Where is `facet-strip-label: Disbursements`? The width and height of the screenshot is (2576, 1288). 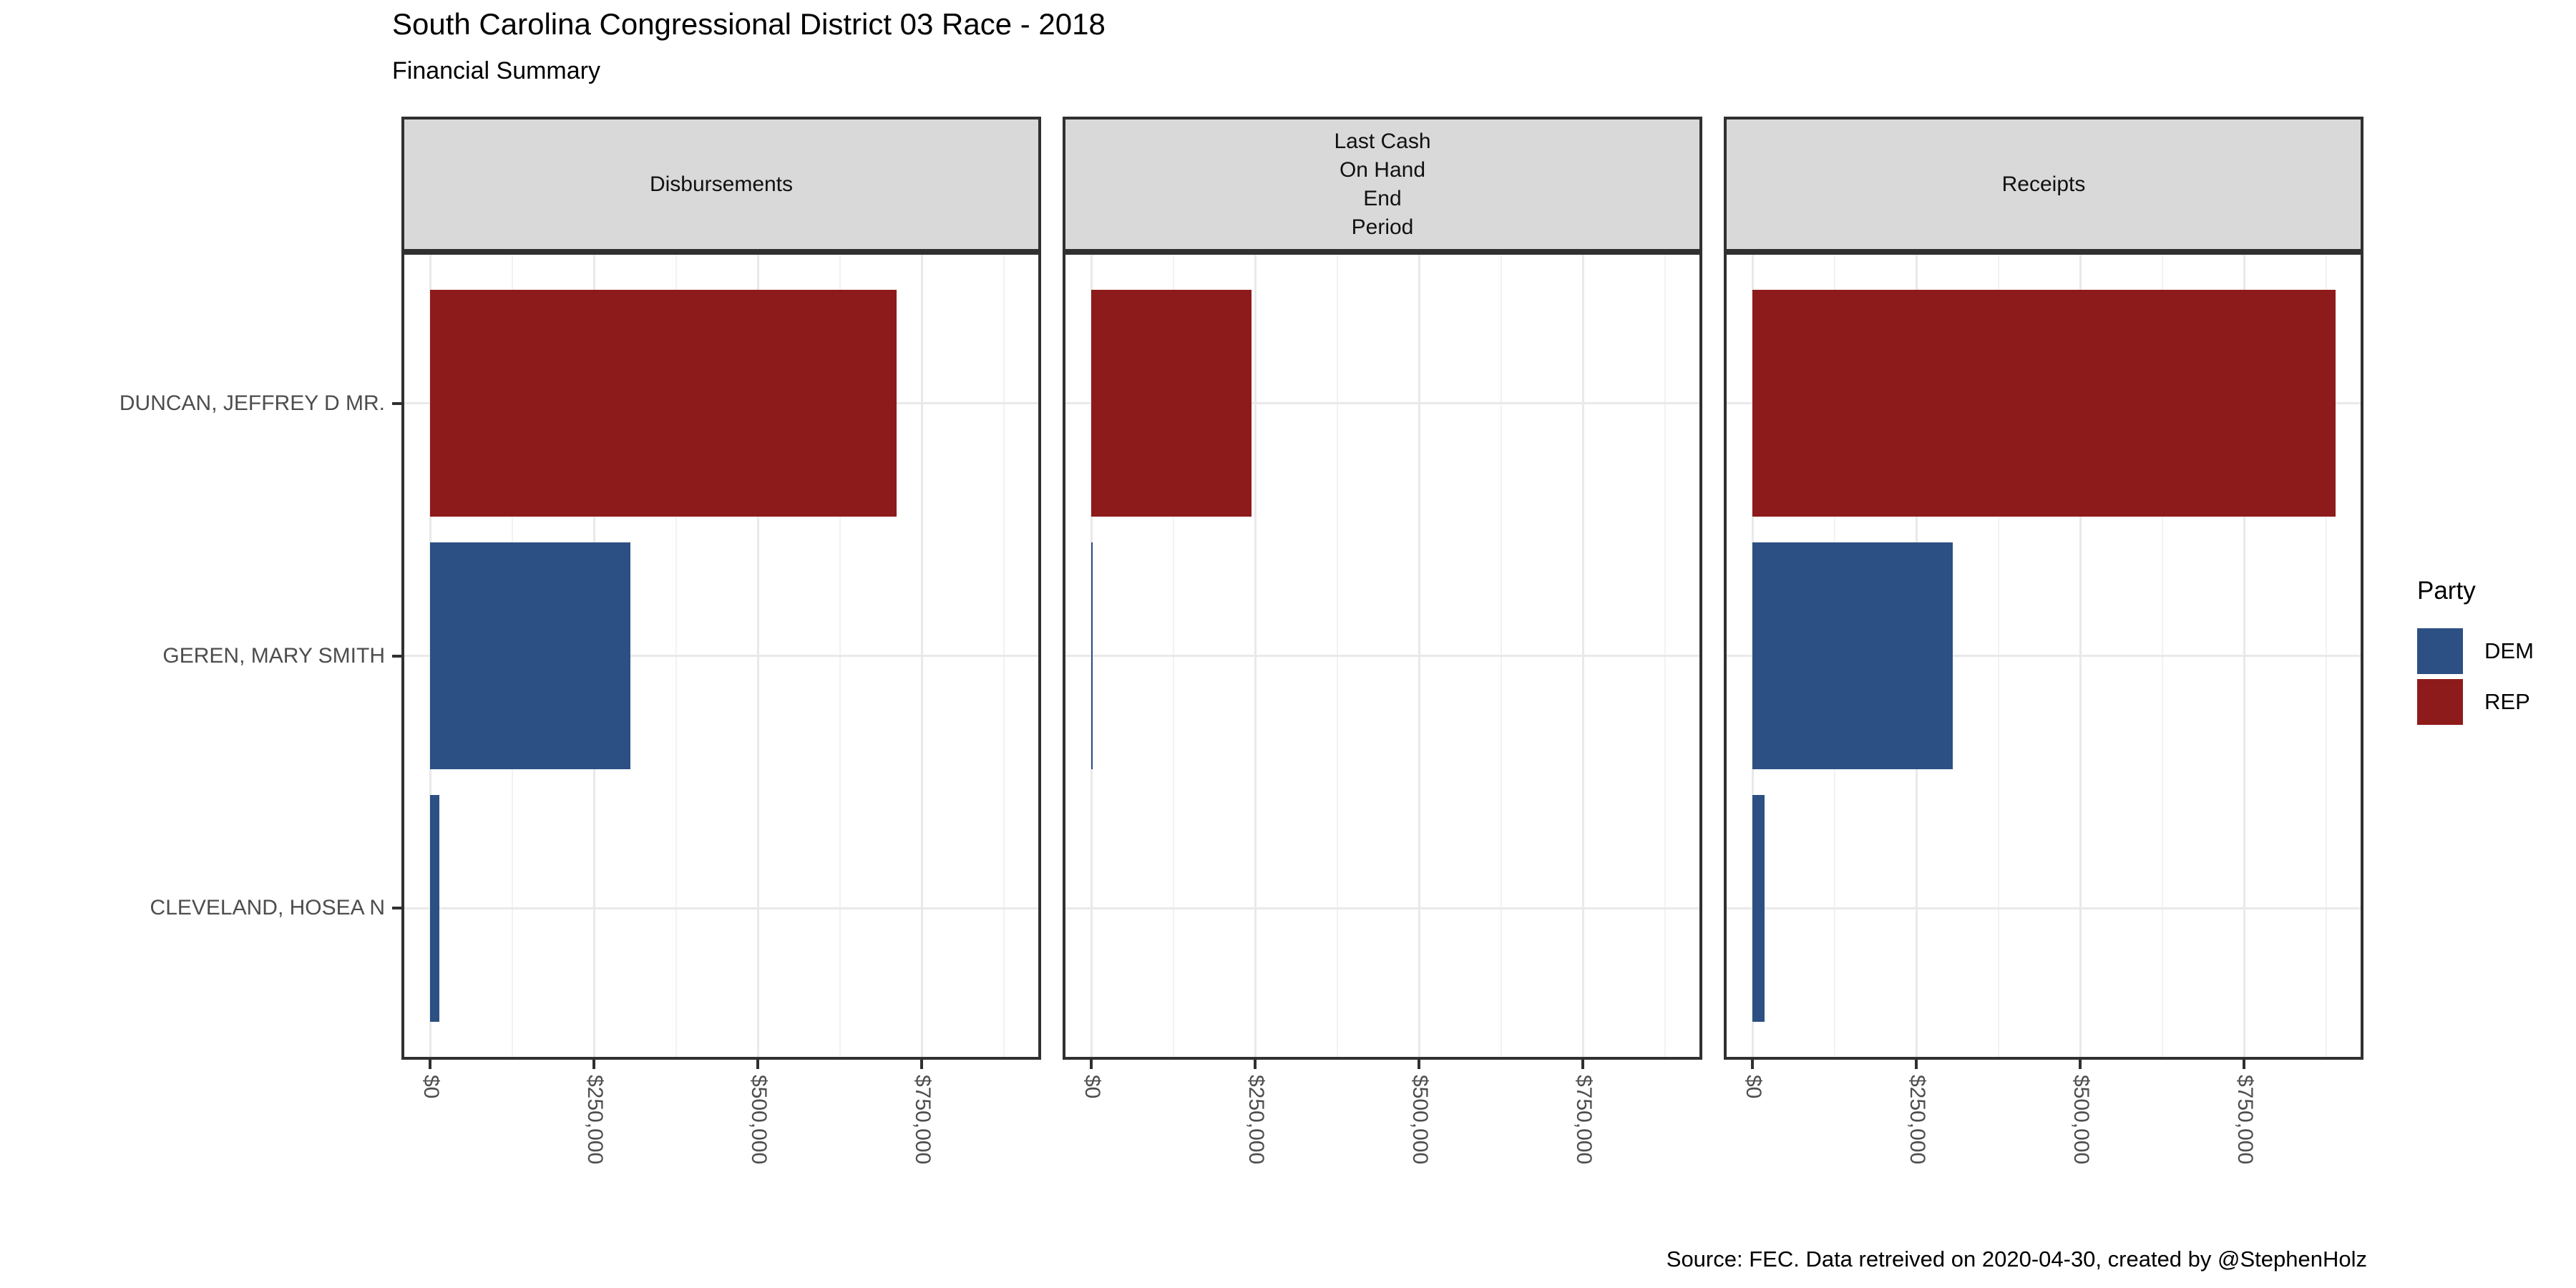 facet-strip-label: Disbursements is located at coordinates (721, 184).